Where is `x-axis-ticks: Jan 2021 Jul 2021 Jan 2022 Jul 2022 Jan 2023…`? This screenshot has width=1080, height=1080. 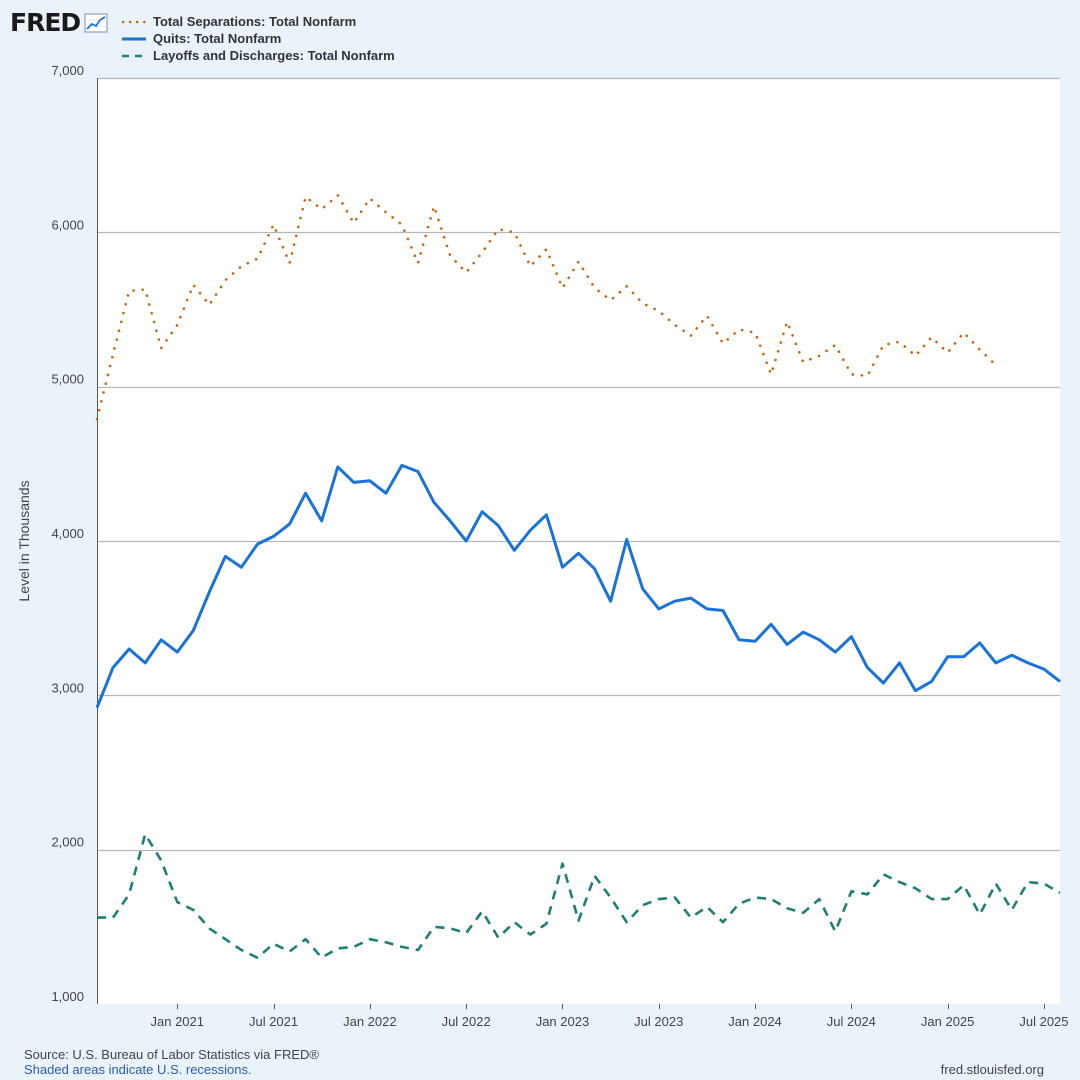
x-axis-ticks: Jan 2021 Jul 2021 Jan 2022 Jul 2022 Jan 2023… is located at coordinates (610, 1016).